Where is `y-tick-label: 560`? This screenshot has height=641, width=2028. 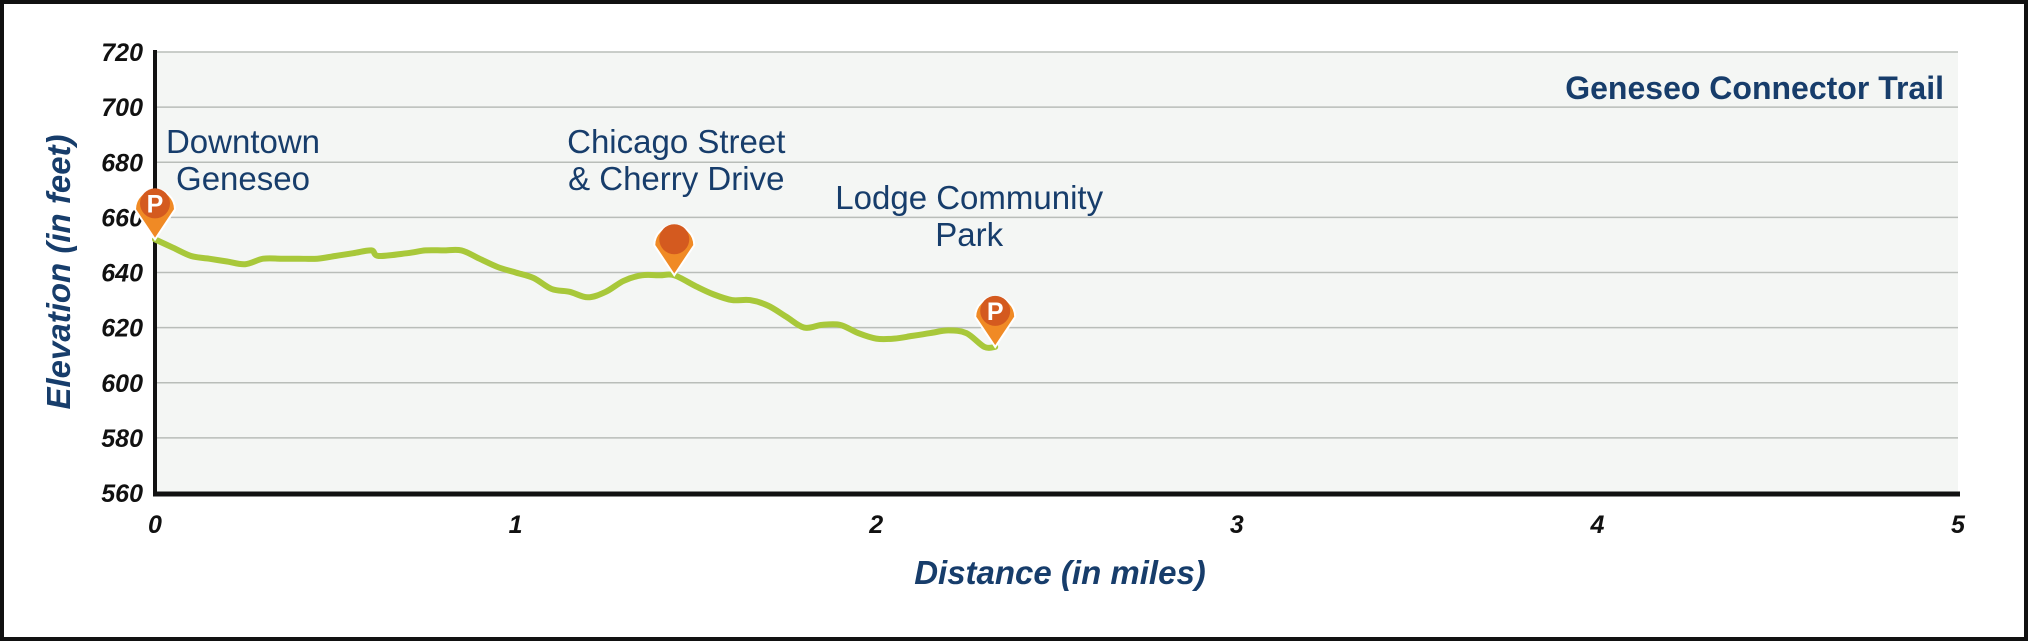
y-tick-label: 560 is located at coordinates (122, 494).